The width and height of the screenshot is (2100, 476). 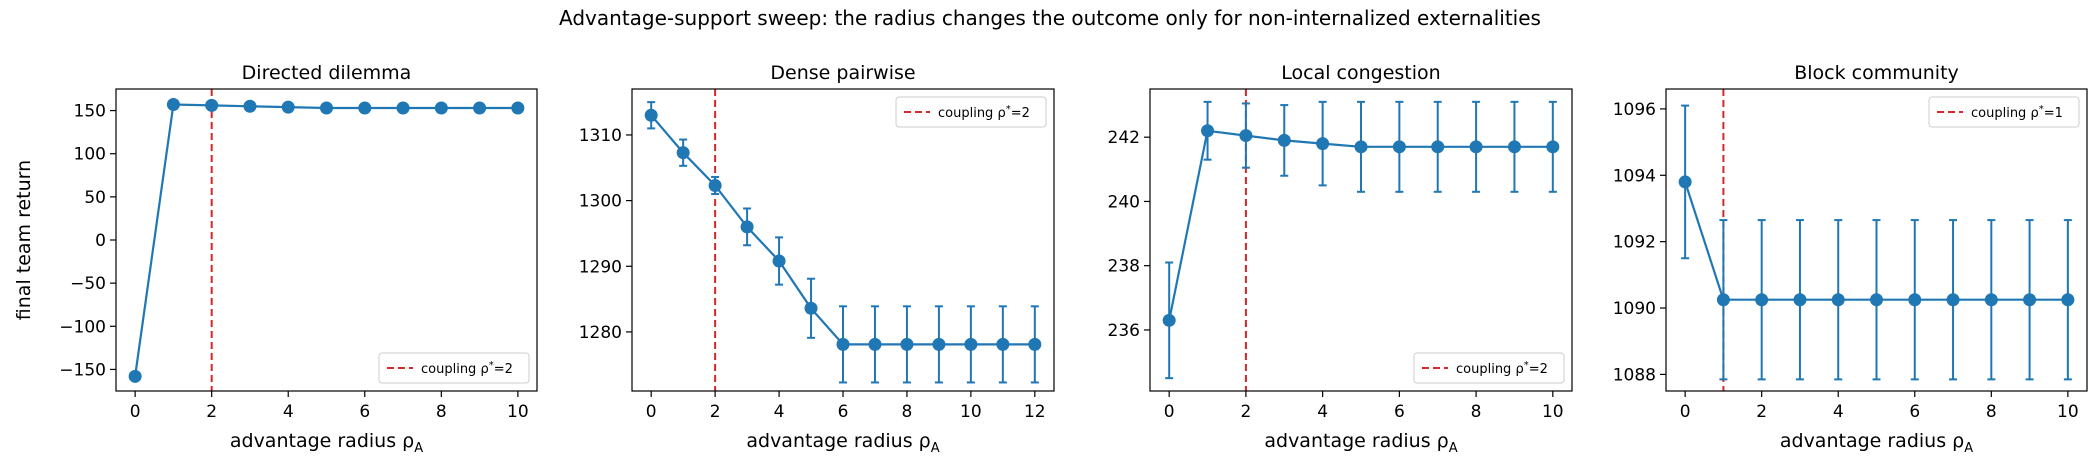 I want to click on legend: coupling ρ*=1, so click(x=2004, y=112).